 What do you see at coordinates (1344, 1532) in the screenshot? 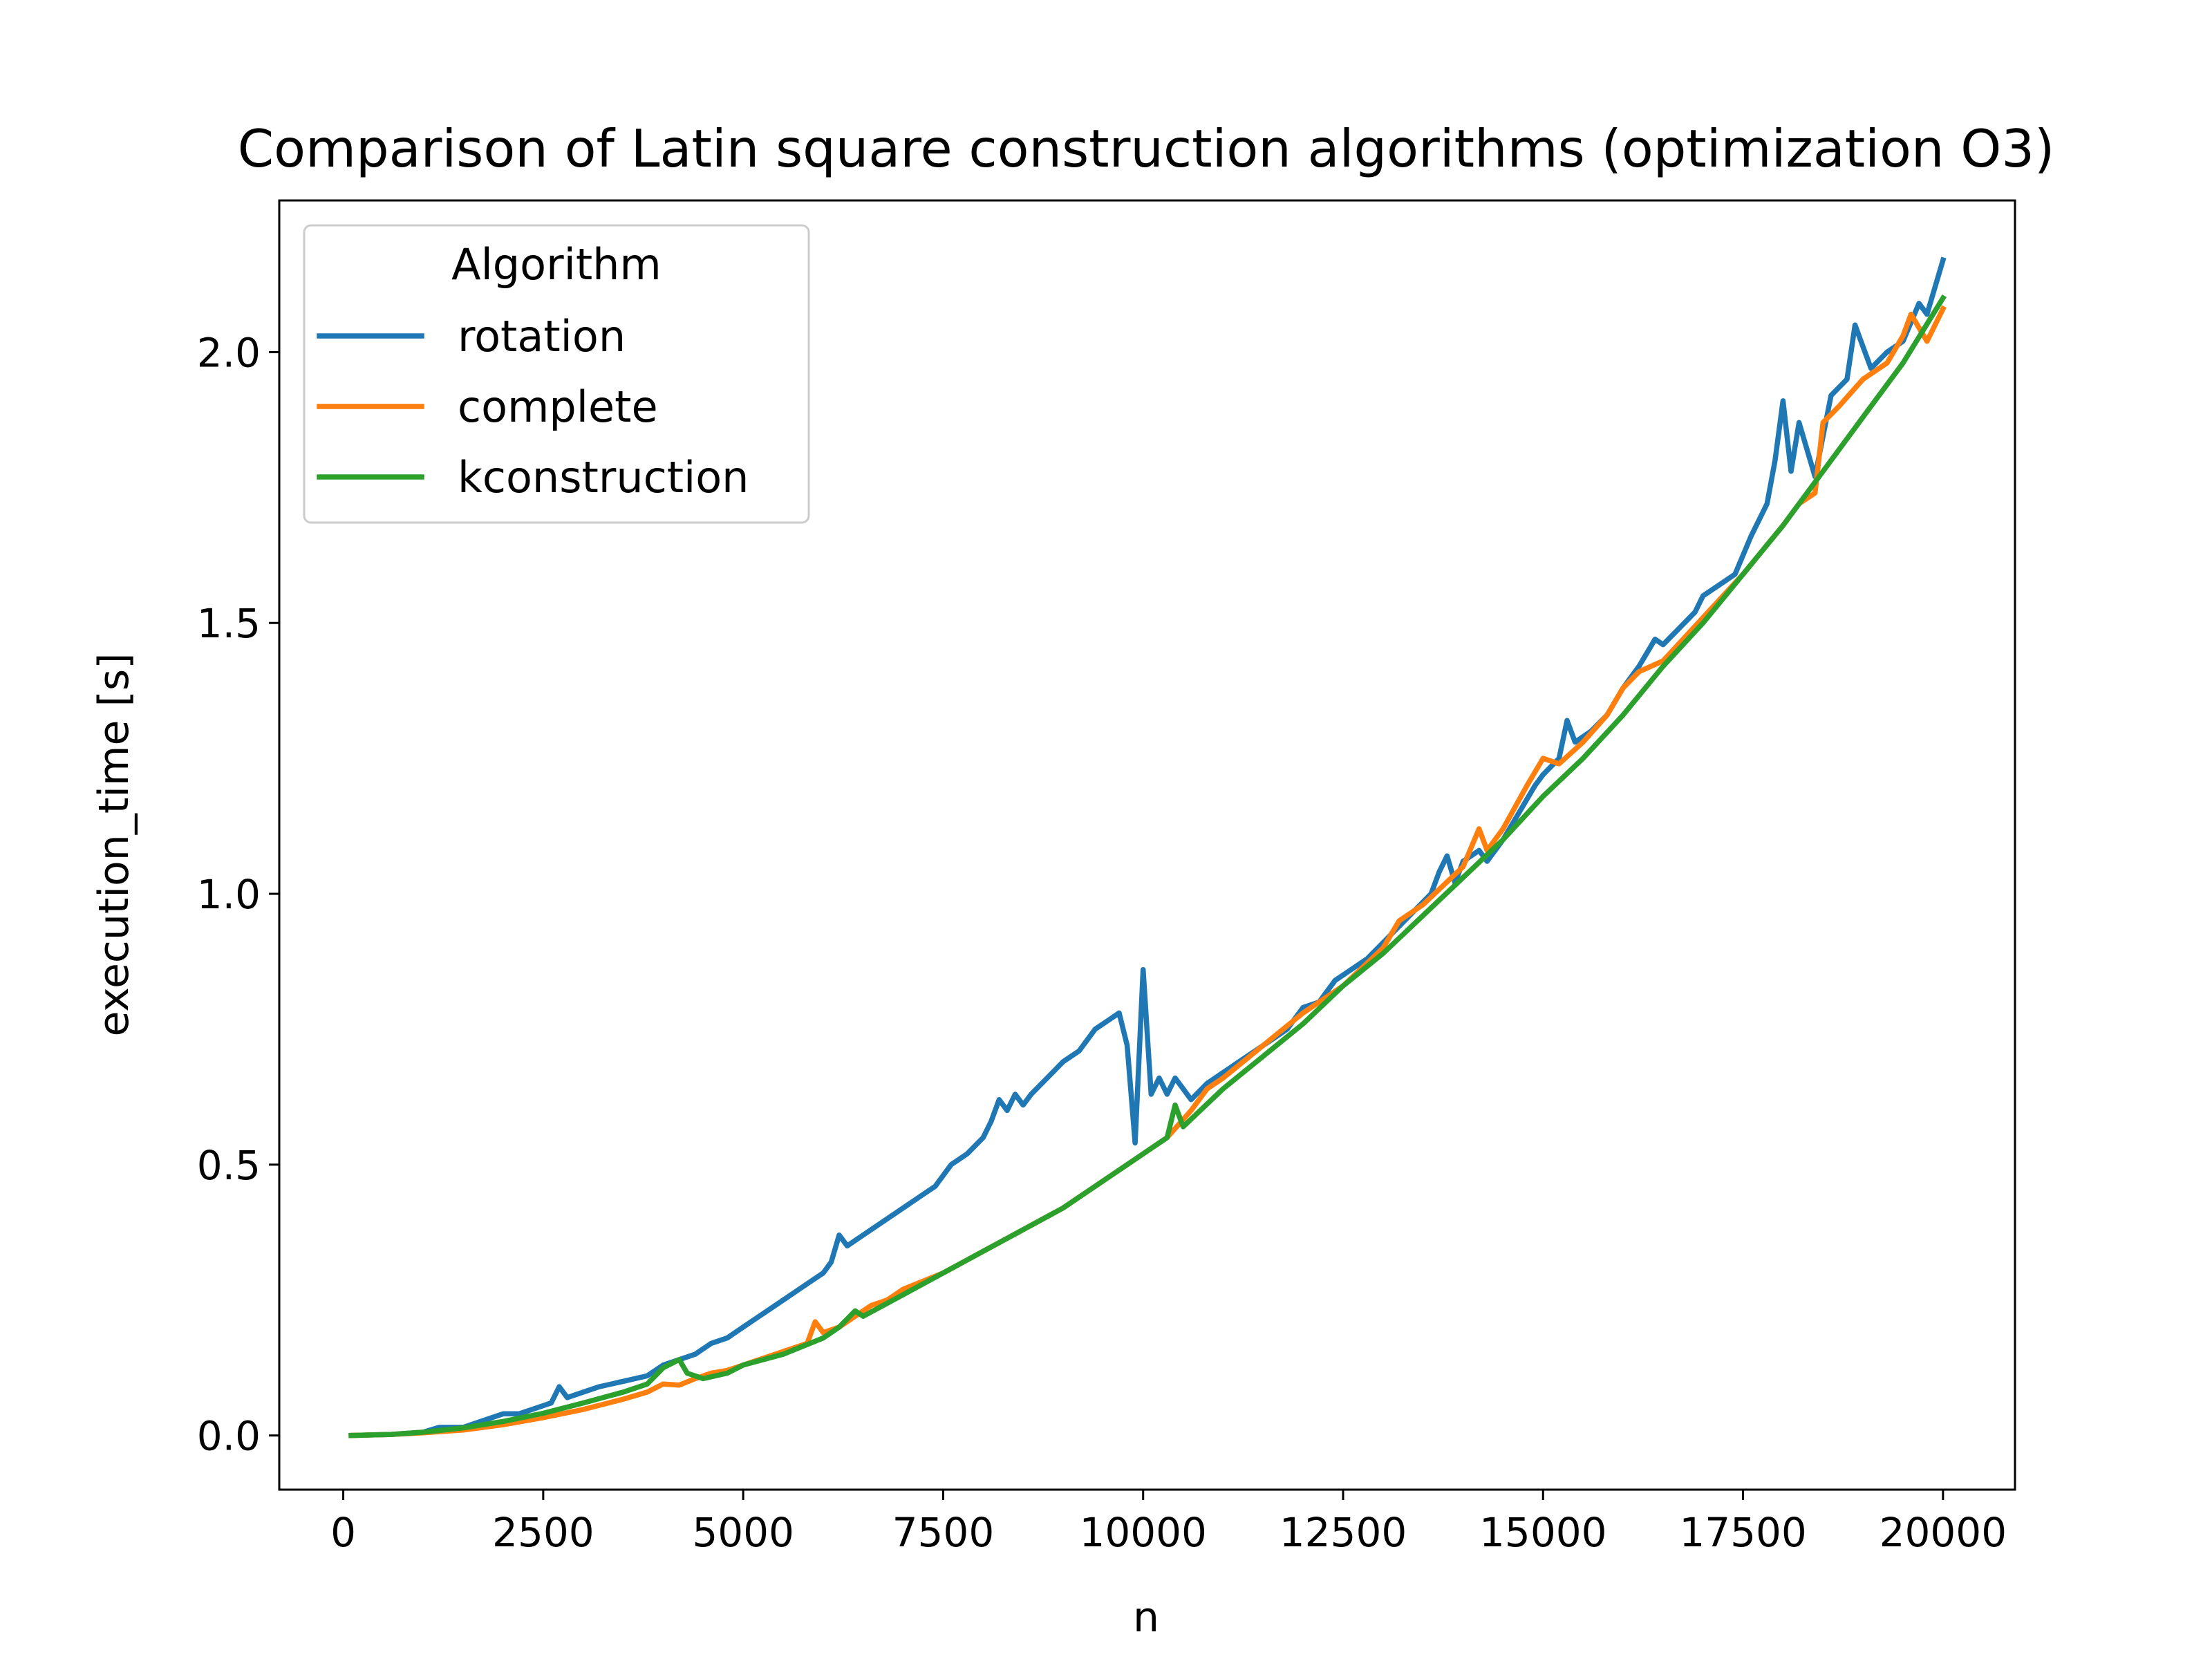
I see `x-tick-label: 12500` at bounding box center [1344, 1532].